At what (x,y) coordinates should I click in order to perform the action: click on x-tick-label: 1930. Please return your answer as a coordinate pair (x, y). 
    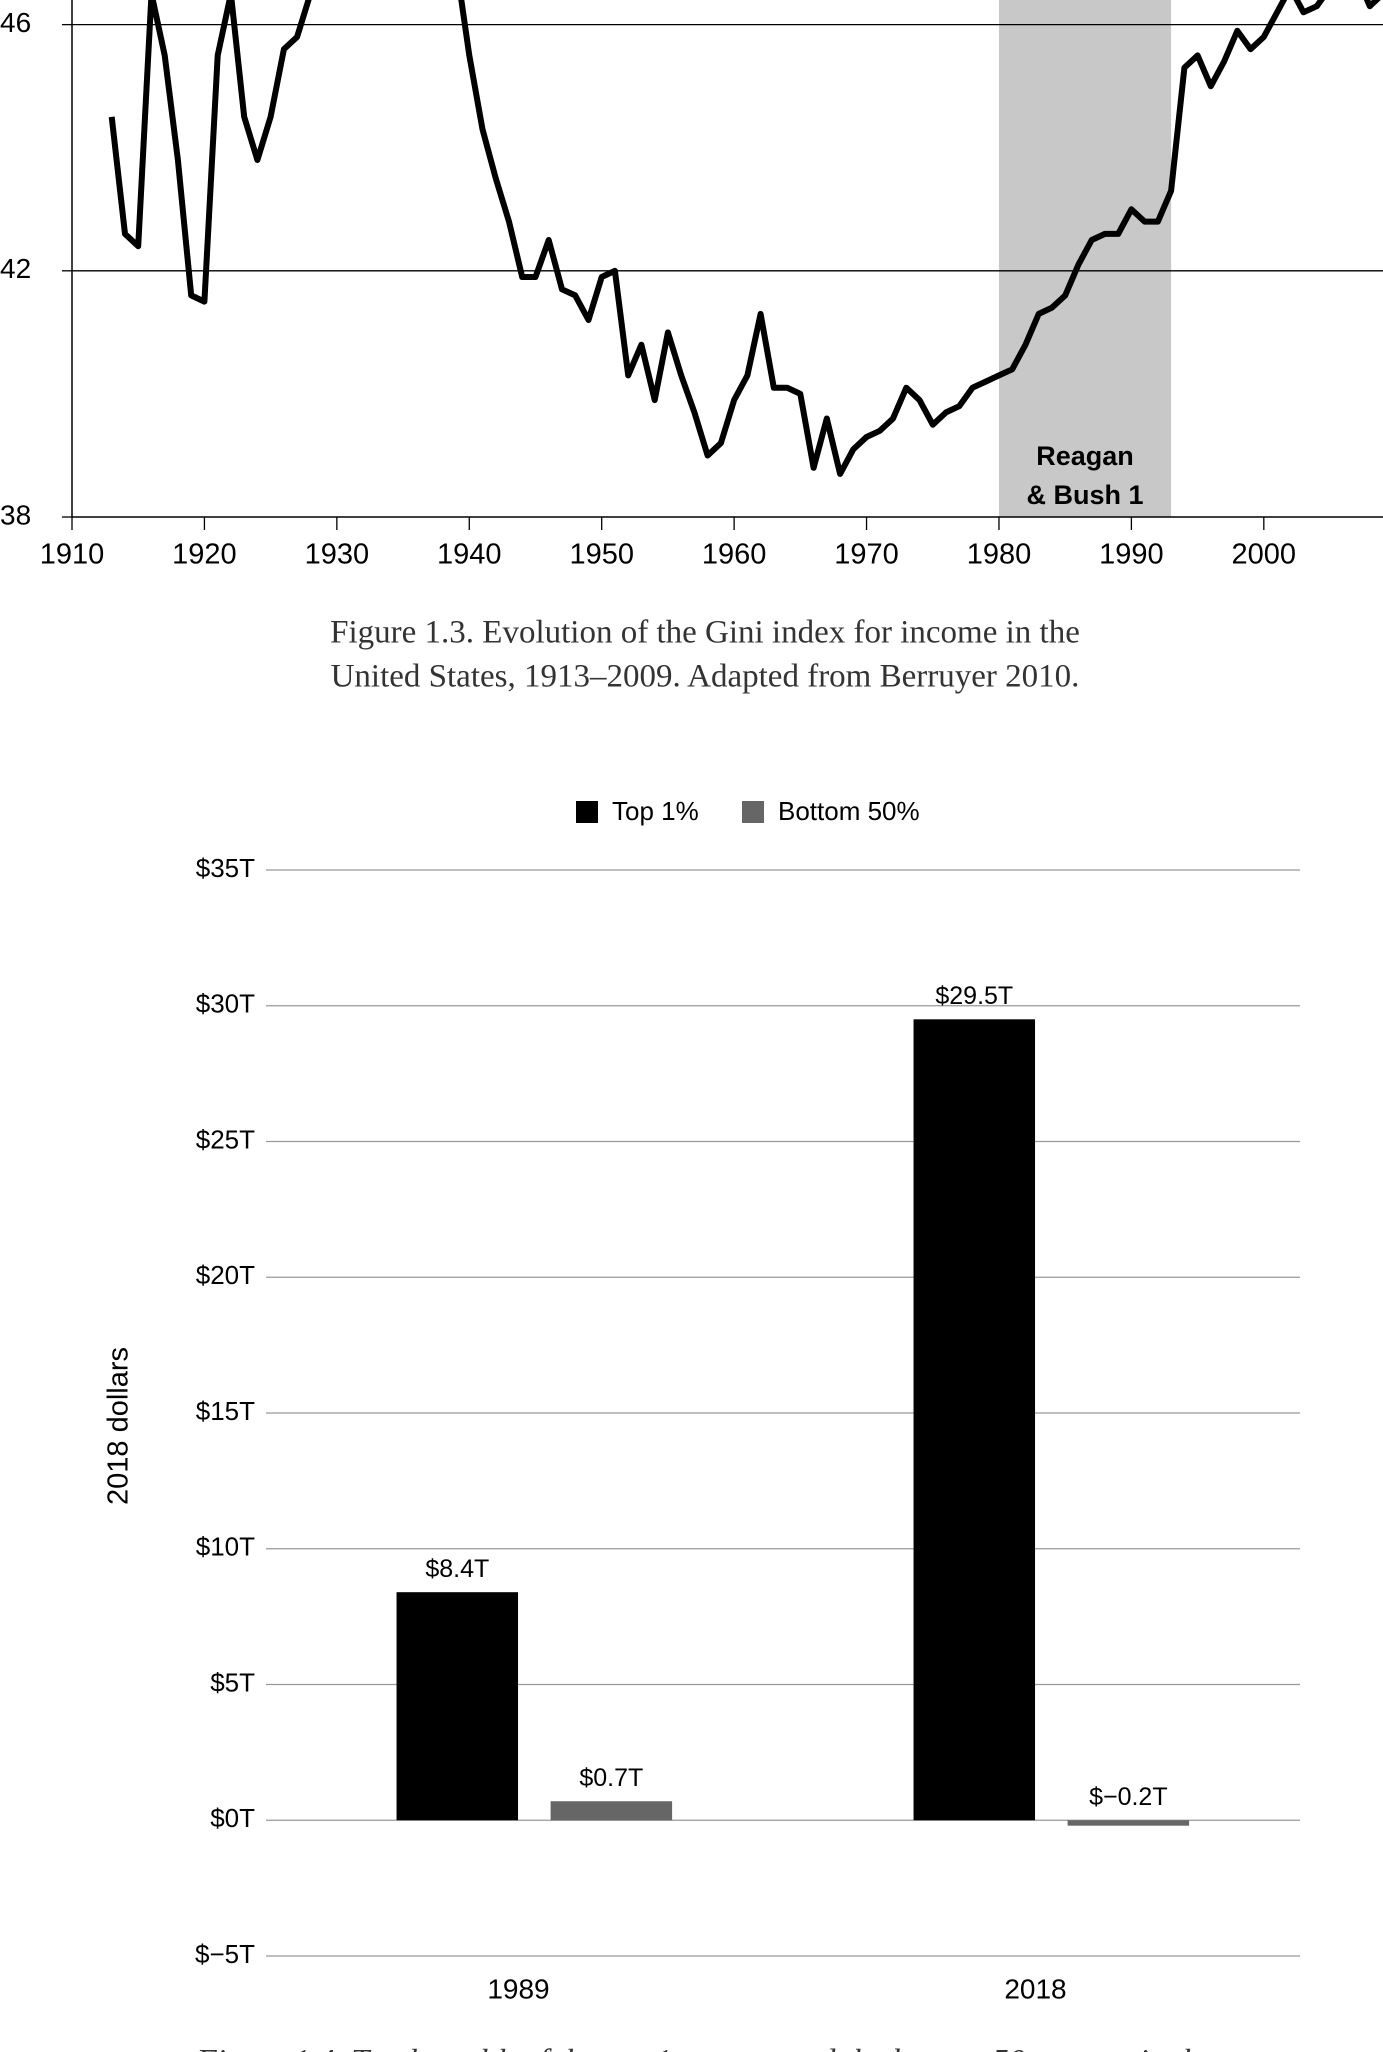
    Looking at the image, I should click on (337, 555).